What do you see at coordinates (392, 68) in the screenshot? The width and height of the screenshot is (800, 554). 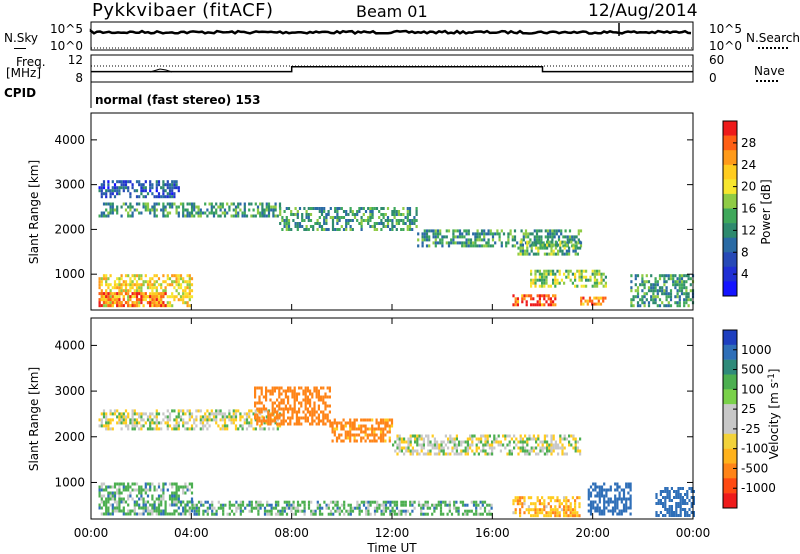 I see `frequency-panel-frame` at bounding box center [392, 68].